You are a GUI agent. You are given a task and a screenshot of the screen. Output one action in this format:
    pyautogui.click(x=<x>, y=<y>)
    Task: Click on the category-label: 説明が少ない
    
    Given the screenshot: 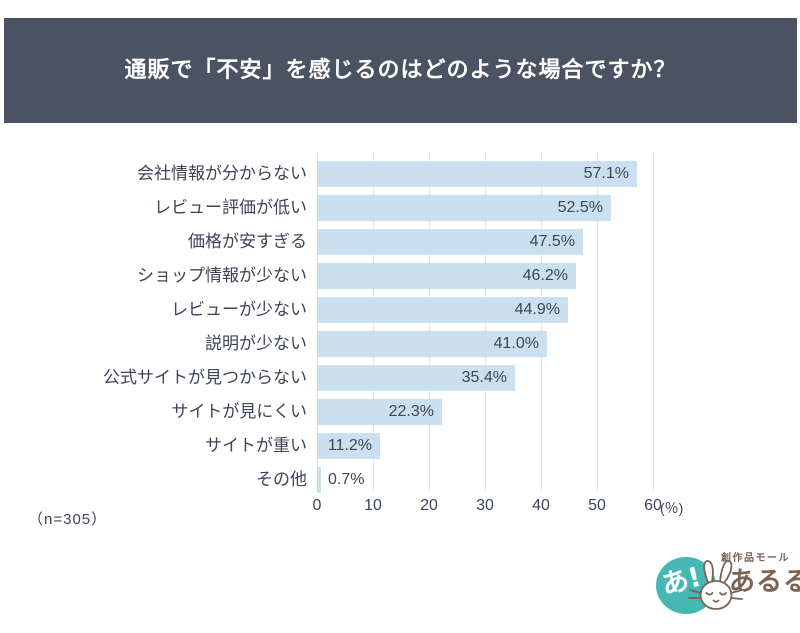 What is the action you would take?
    pyautogui.click(x=256, y=343)
    